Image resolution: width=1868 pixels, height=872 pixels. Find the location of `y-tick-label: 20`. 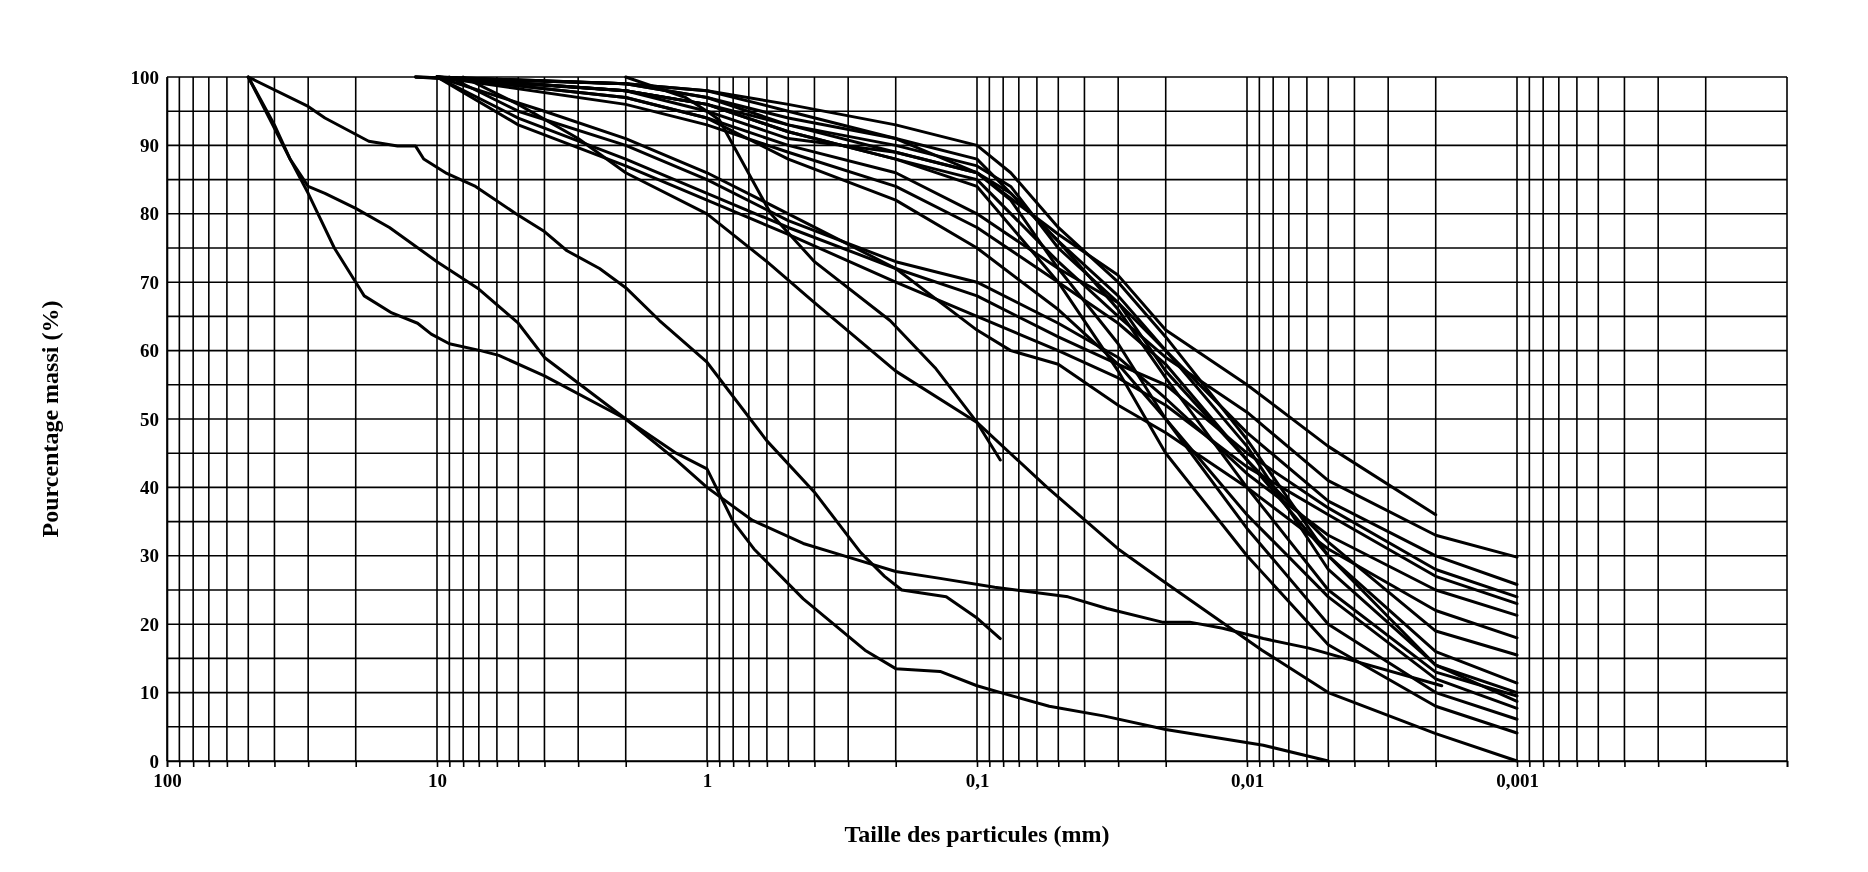

y-tick-label: 20 is located at coordinates (149, 624).